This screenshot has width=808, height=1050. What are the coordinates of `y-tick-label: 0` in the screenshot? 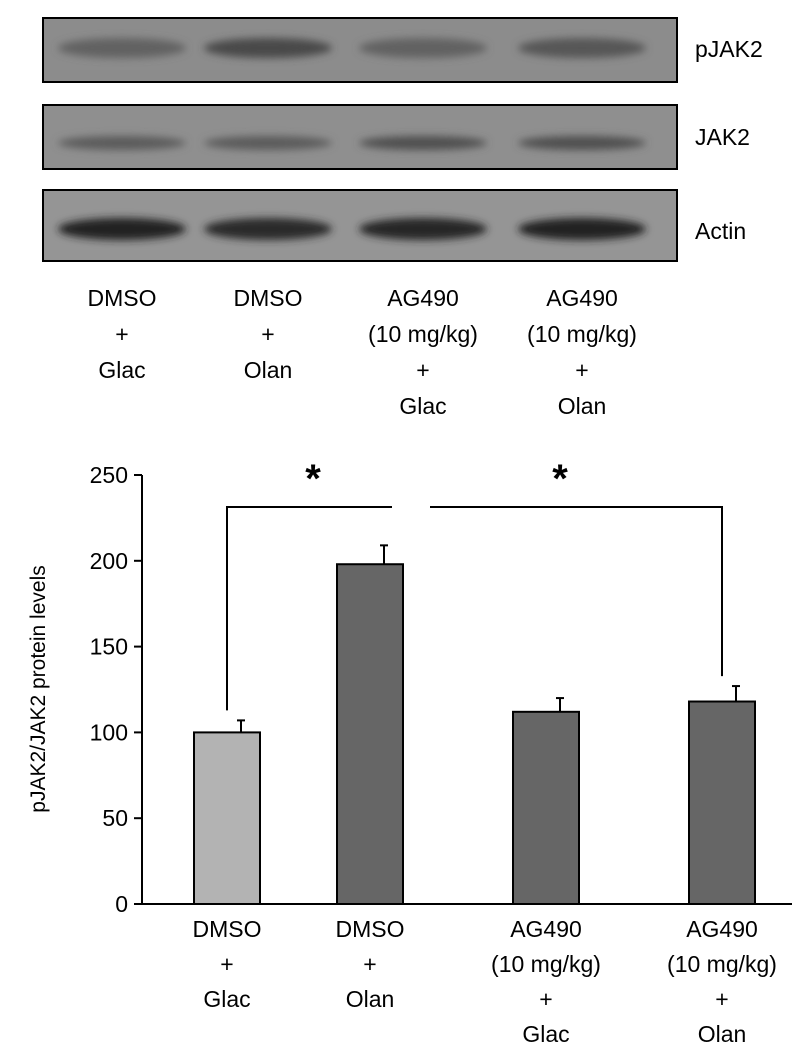 It's located at (121, 904).